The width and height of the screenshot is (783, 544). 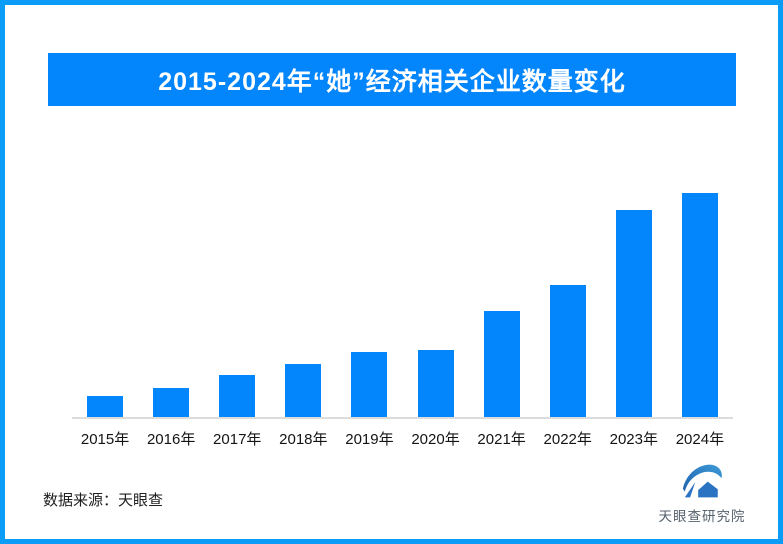 What do you see at coordinates (435, 305) in the screenshot?
I see `bar-column-2020年` at bounding box center [435, 305].